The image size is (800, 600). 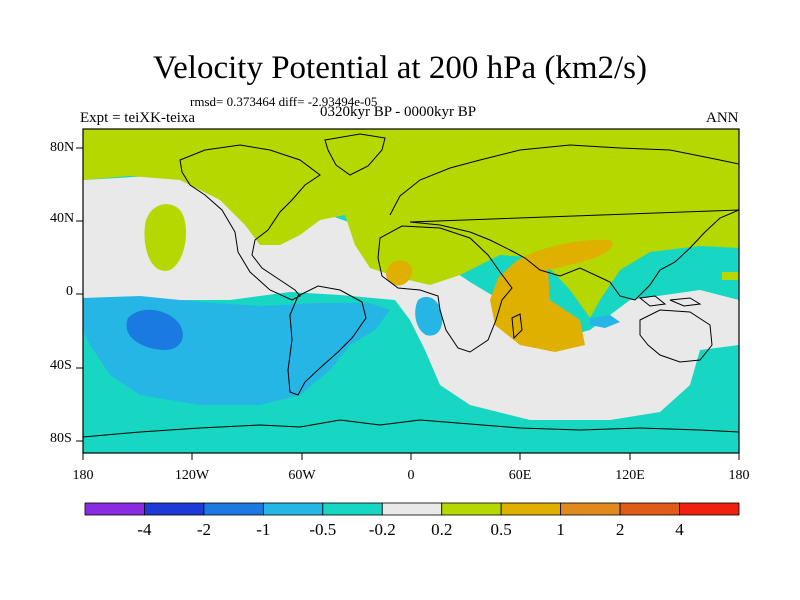 What do you see at coordinates (144, 529) in the screenshot?
I see `colorbar-label: -4` at bounding box center [144, 529].